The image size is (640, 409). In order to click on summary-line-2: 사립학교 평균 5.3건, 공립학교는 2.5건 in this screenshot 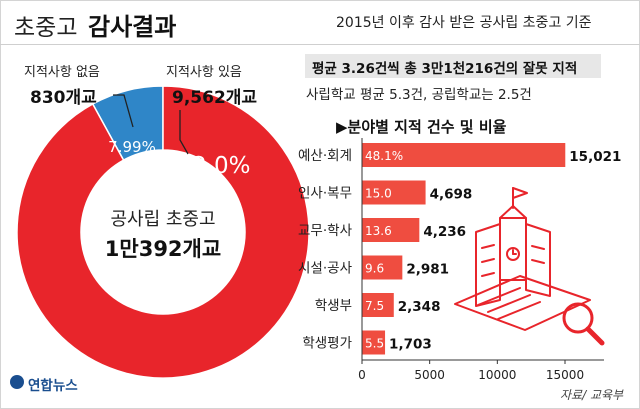, I will do `click(419, 95)`.